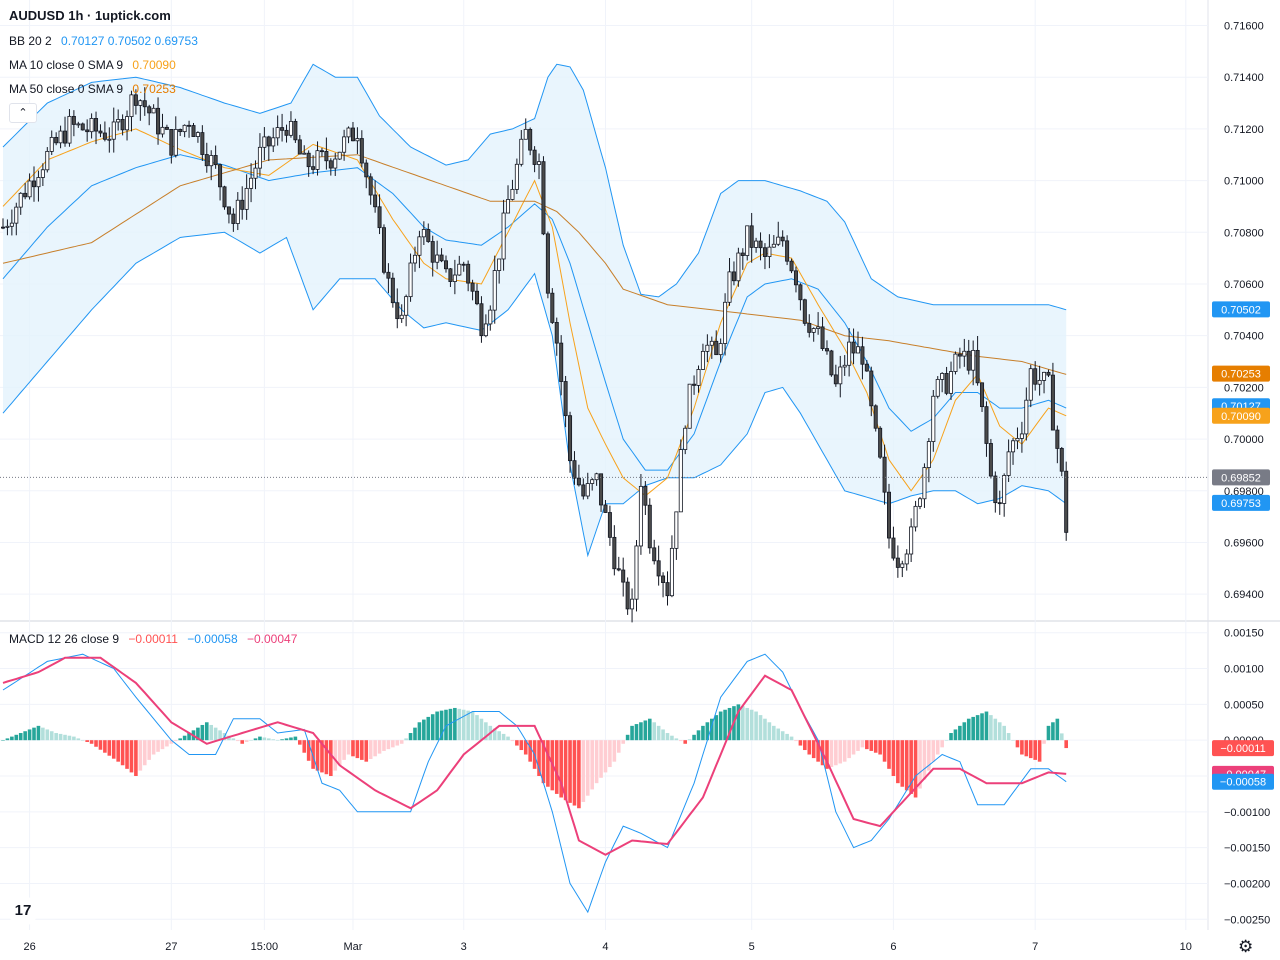 This screenshot has width=1280, height=960. I want to click on ma10-legend: MA 10 close 0 SMA 9 0.70090, so click(92, 65).